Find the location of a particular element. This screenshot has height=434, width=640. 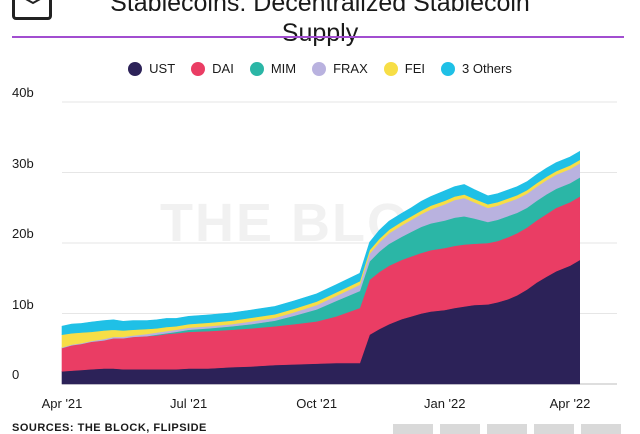

logo is located at coordinates (32, 10).